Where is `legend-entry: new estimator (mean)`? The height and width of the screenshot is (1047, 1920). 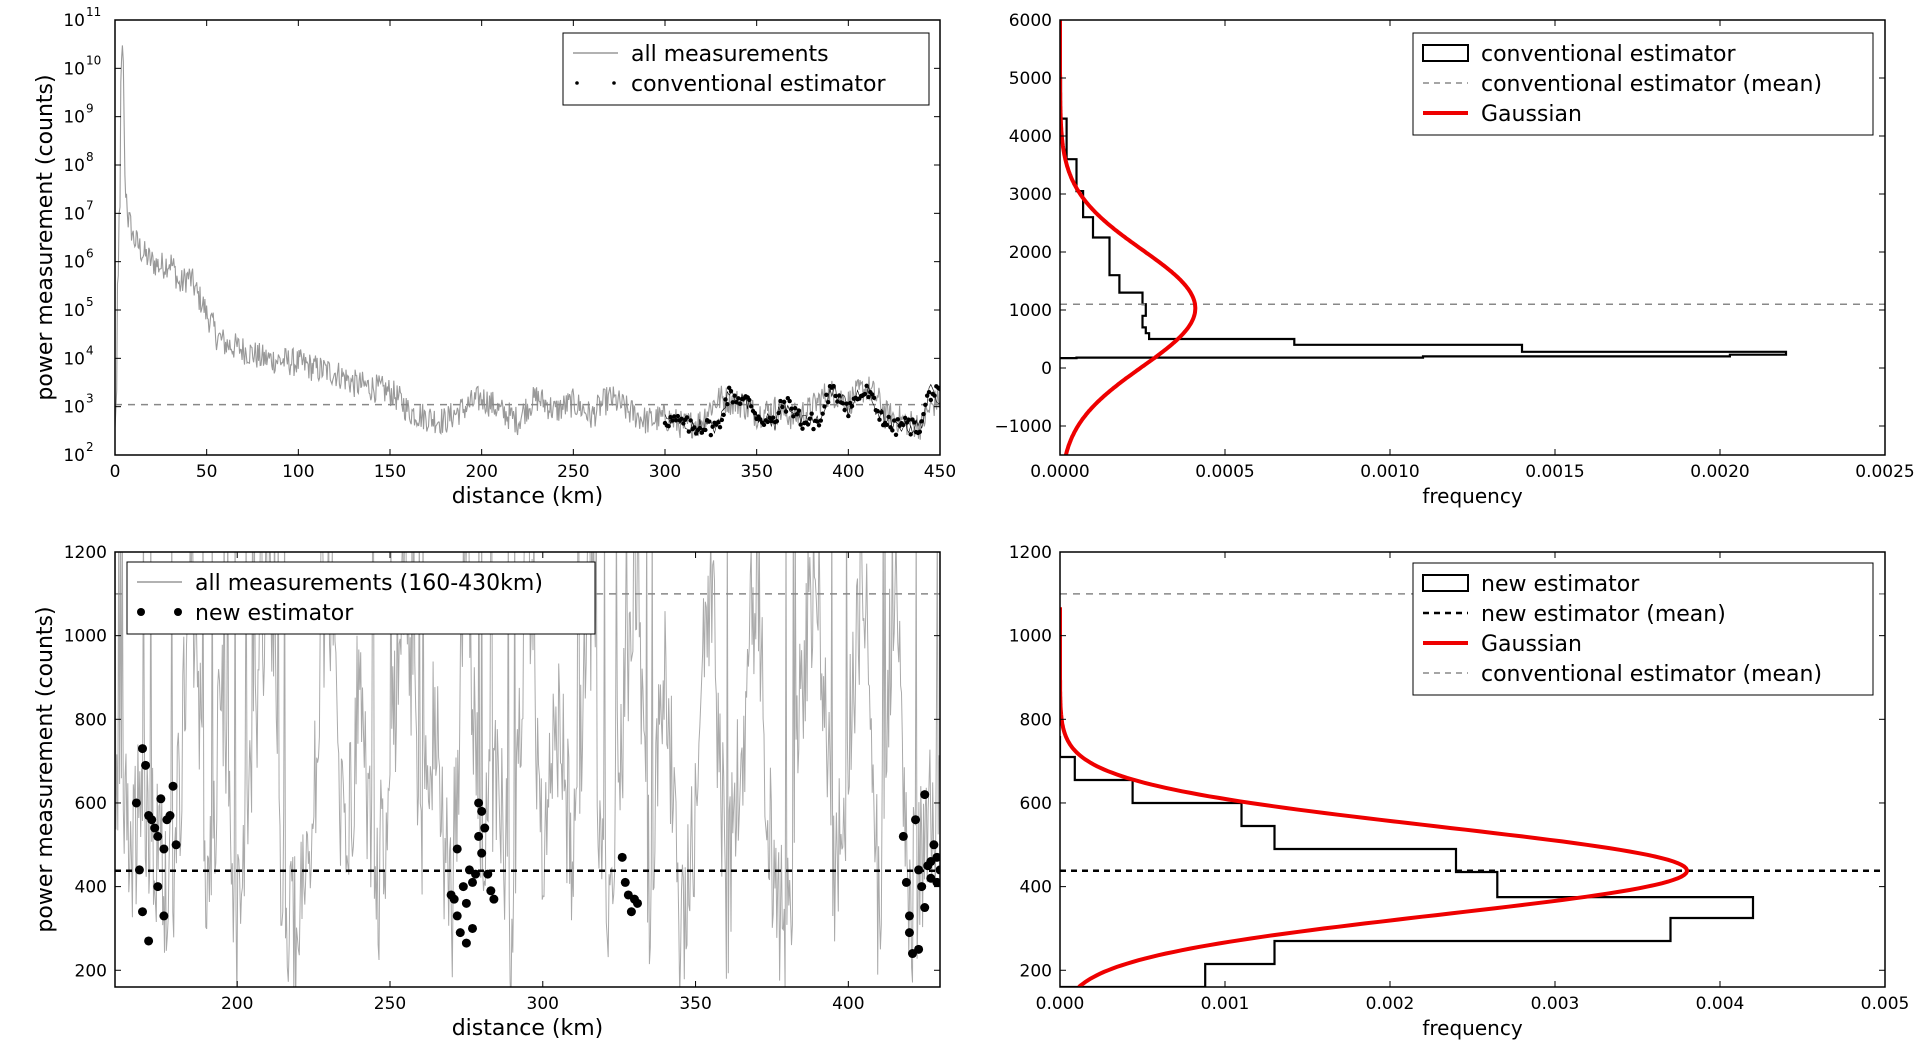
legend-entry: new estimator (mean) is located at coordinates (1603, 614).